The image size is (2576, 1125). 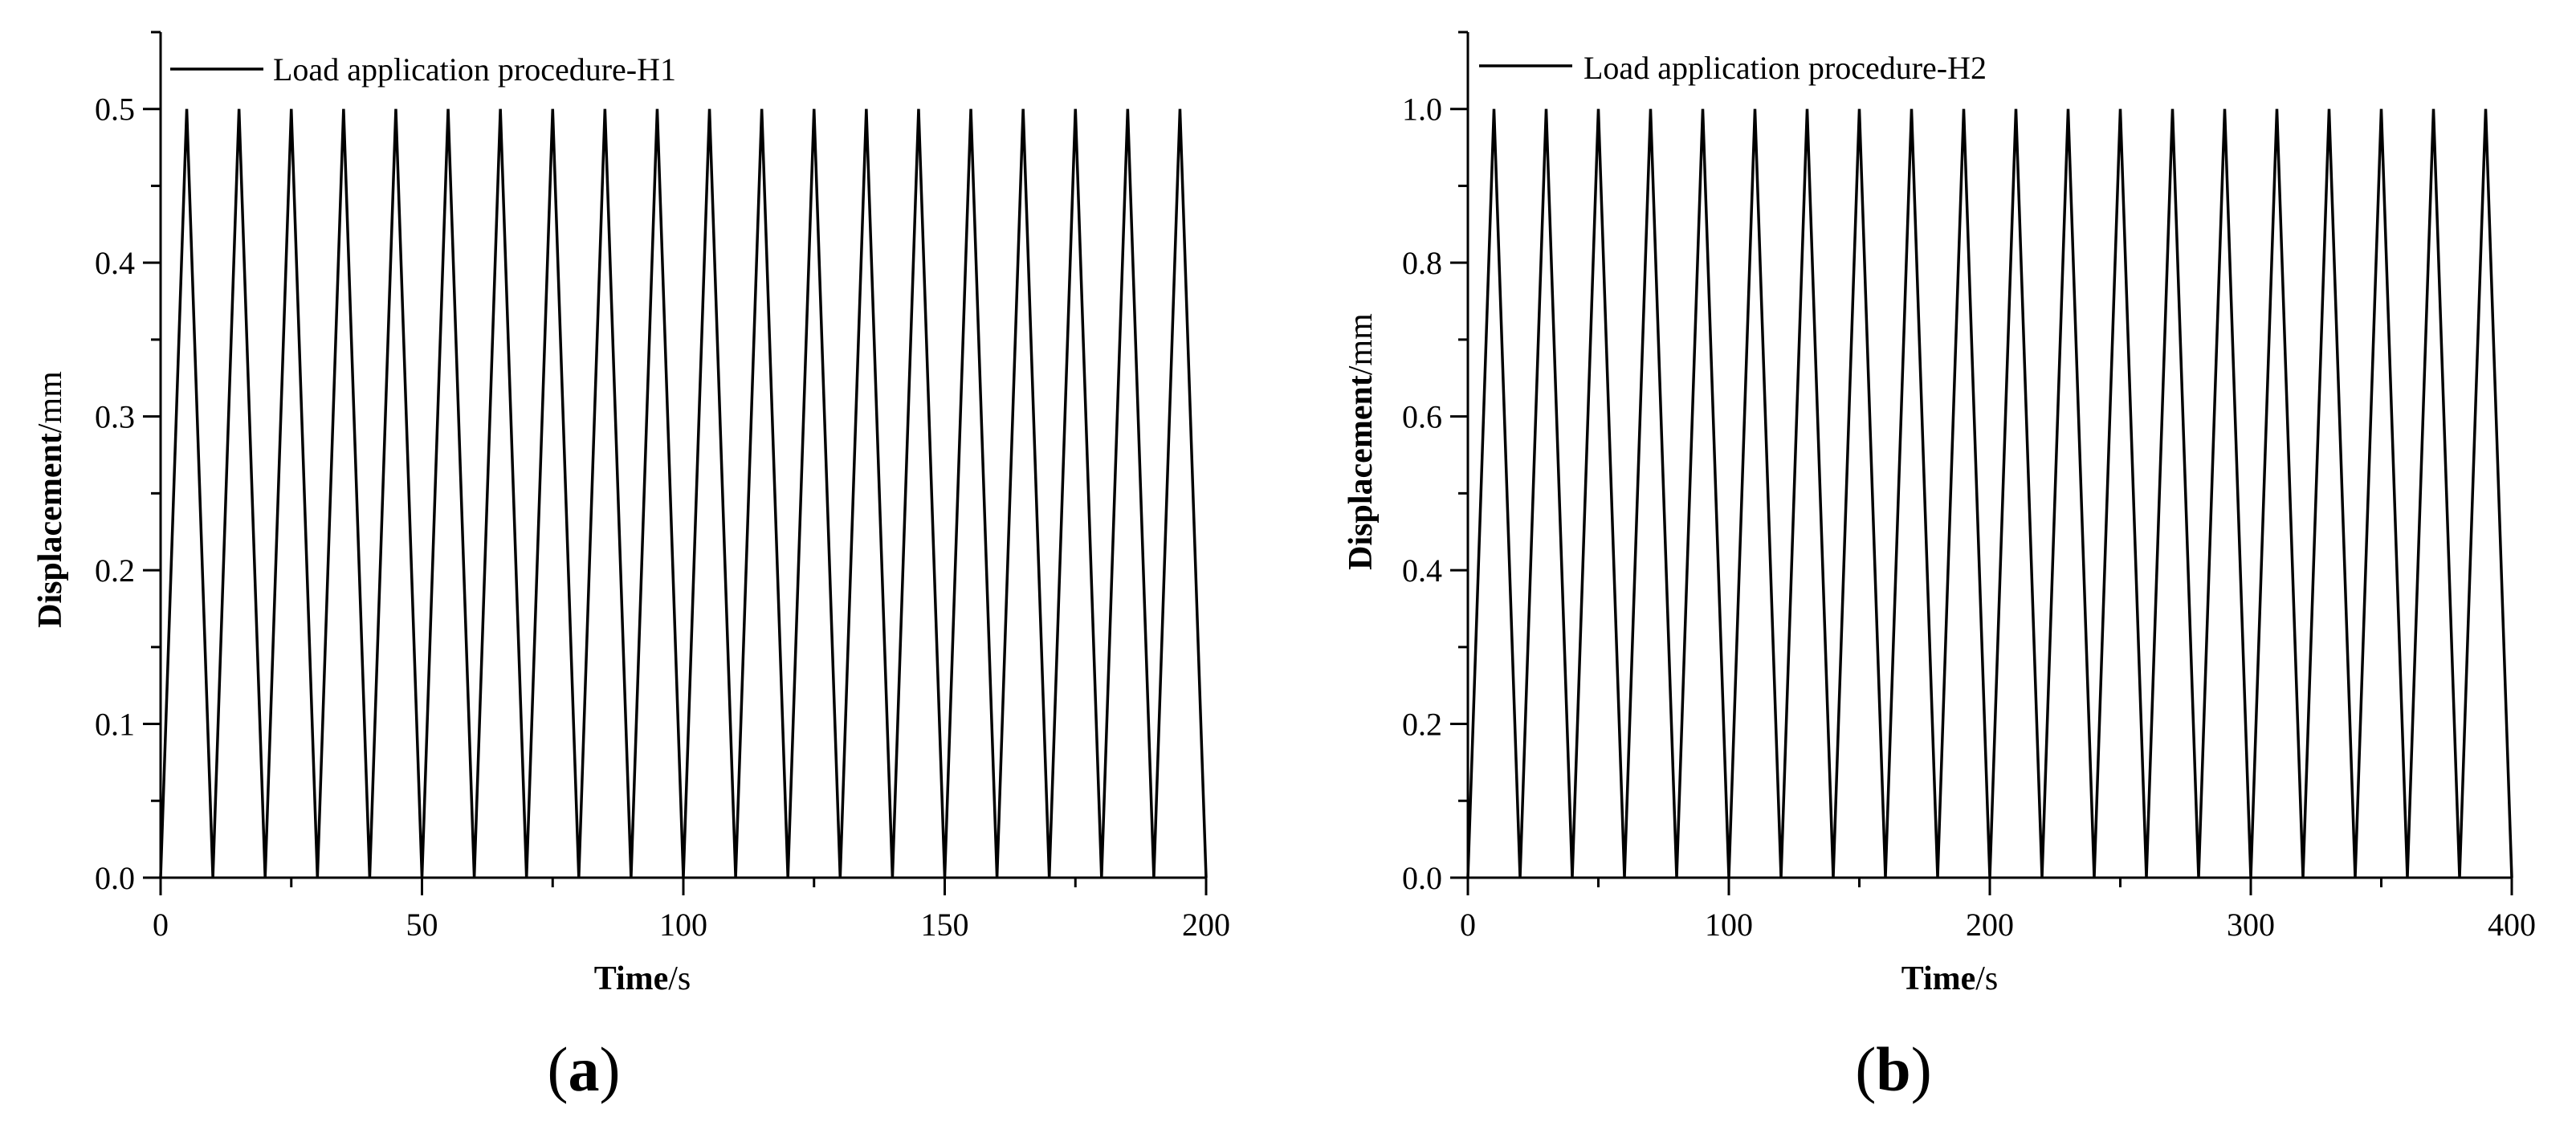 What do you see at coordinates (1785, 68) in the screenshot?
I see `legend-label: Load application procedure-H2` at bounding box center [1785, 68].